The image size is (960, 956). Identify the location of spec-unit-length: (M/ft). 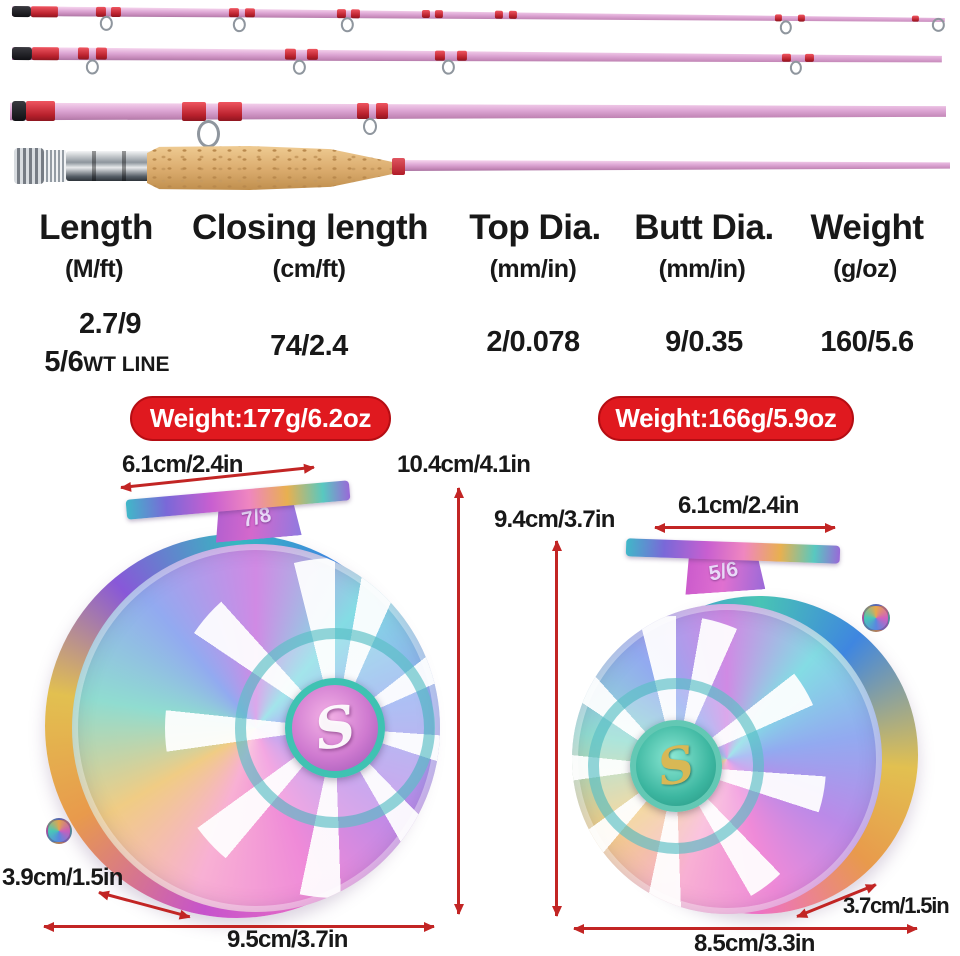
(94, 269).